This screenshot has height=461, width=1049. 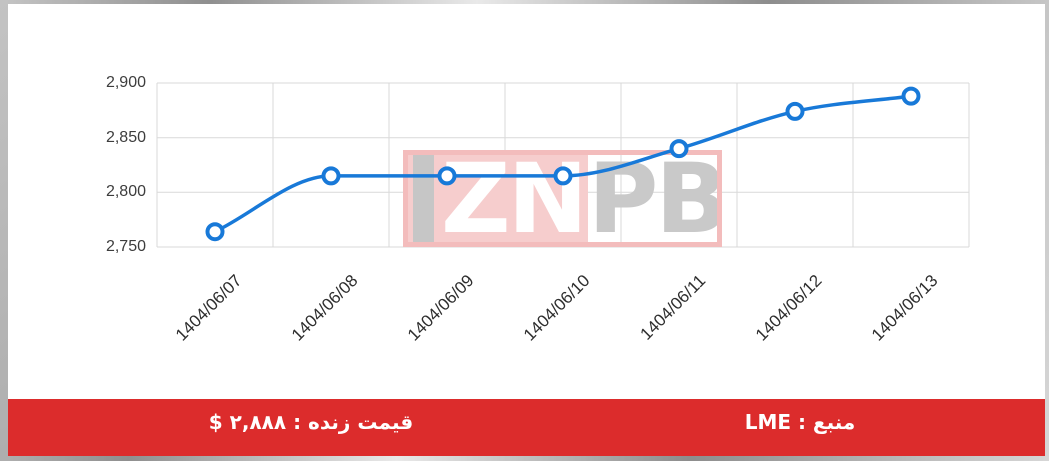 What do you see at coordinates (311, 422) in the screenshot?
I see `live-price-label: قیمت زنده : ۲,۸۸۸ $` at bounding box center [311, 422].